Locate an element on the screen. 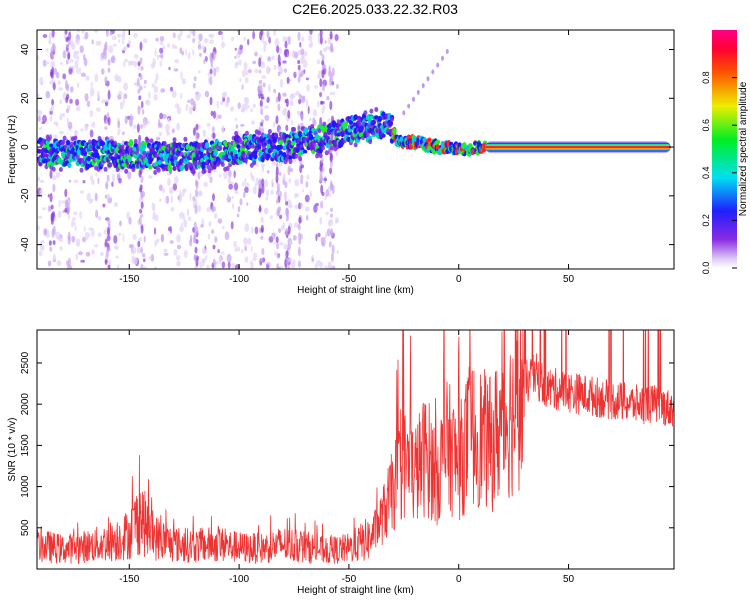 This screenshot has width=750, height=600. snr-y-tick-label: 2000 is located at coordinates (25, 404).